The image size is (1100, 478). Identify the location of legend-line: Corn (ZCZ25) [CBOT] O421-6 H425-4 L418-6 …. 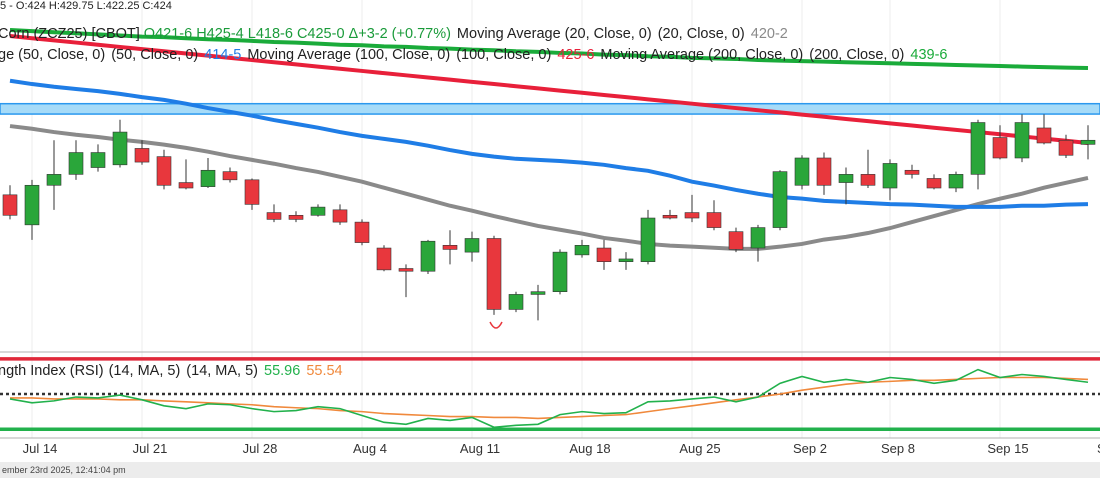
(394, 34).